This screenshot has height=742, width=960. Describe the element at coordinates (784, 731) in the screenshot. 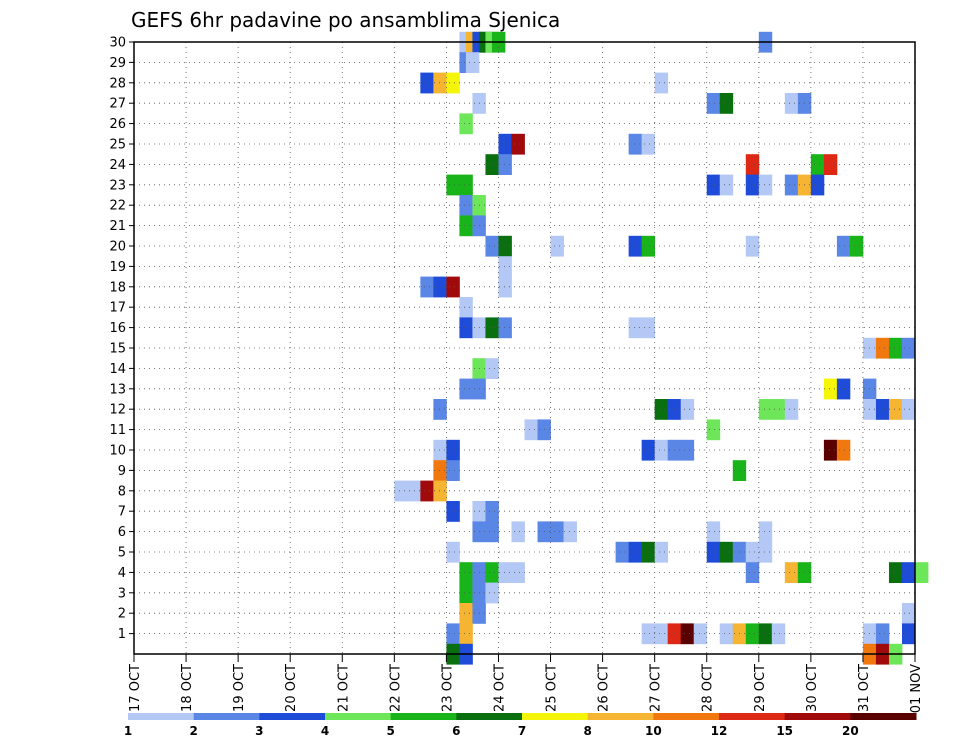

I see `colorbar-label: 15` at that location.